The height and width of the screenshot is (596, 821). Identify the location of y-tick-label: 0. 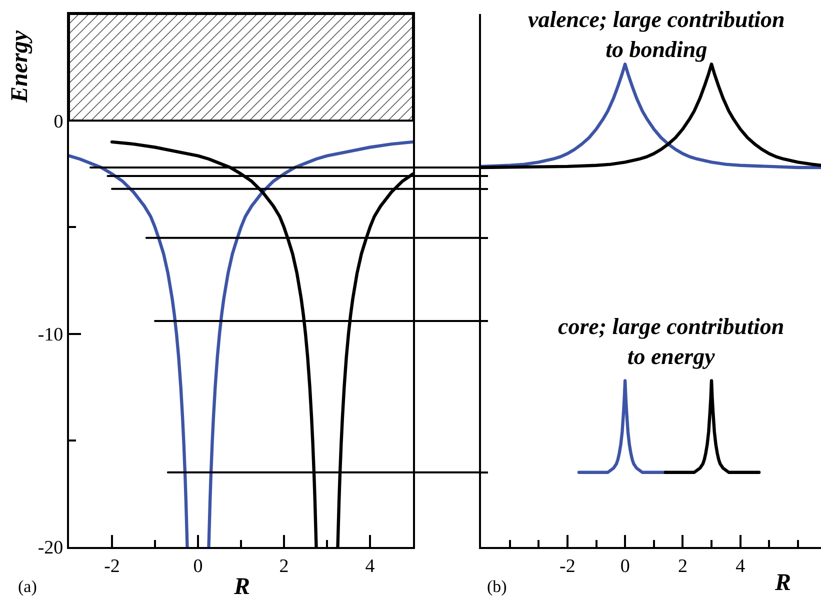
(59, 121).